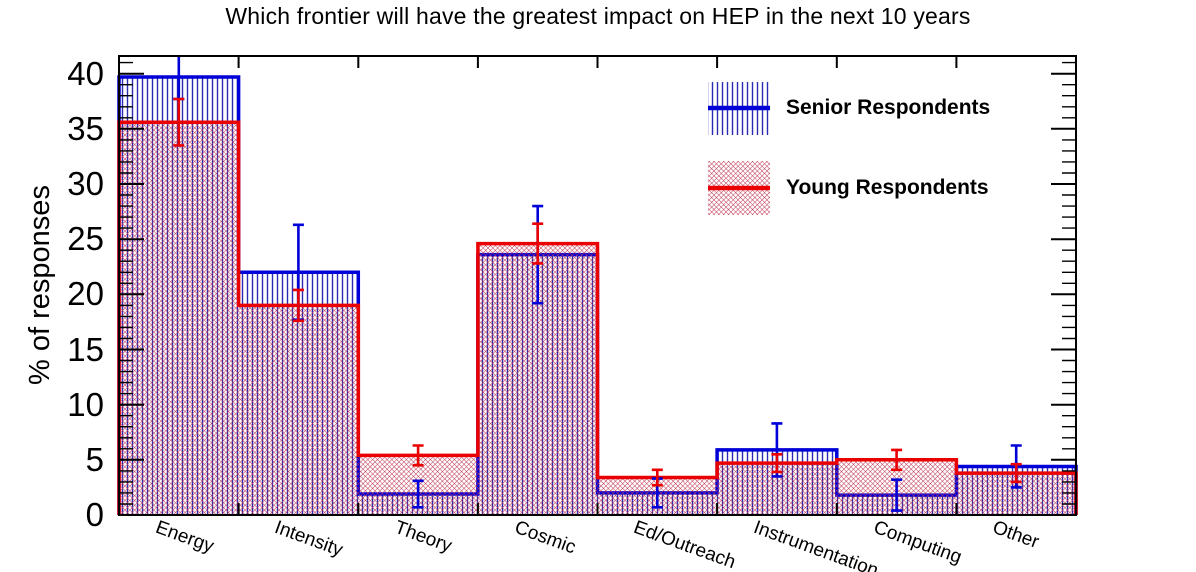 The width and height of the screenshot is (1196, 572). What do you see at coordinates (85, 294) in the screenshot?
I see `y-tick-label: 20` at bounding box center [85, 294].